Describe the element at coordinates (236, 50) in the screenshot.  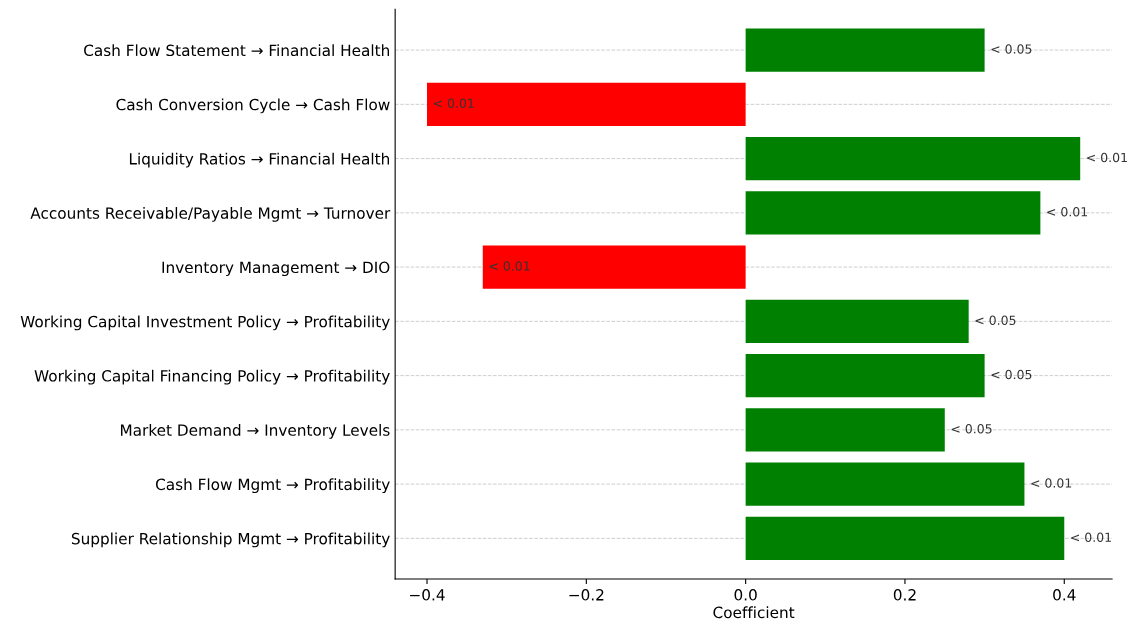
I see `y-tick-label: Cash Flow Statement → Financial Health` at that location.